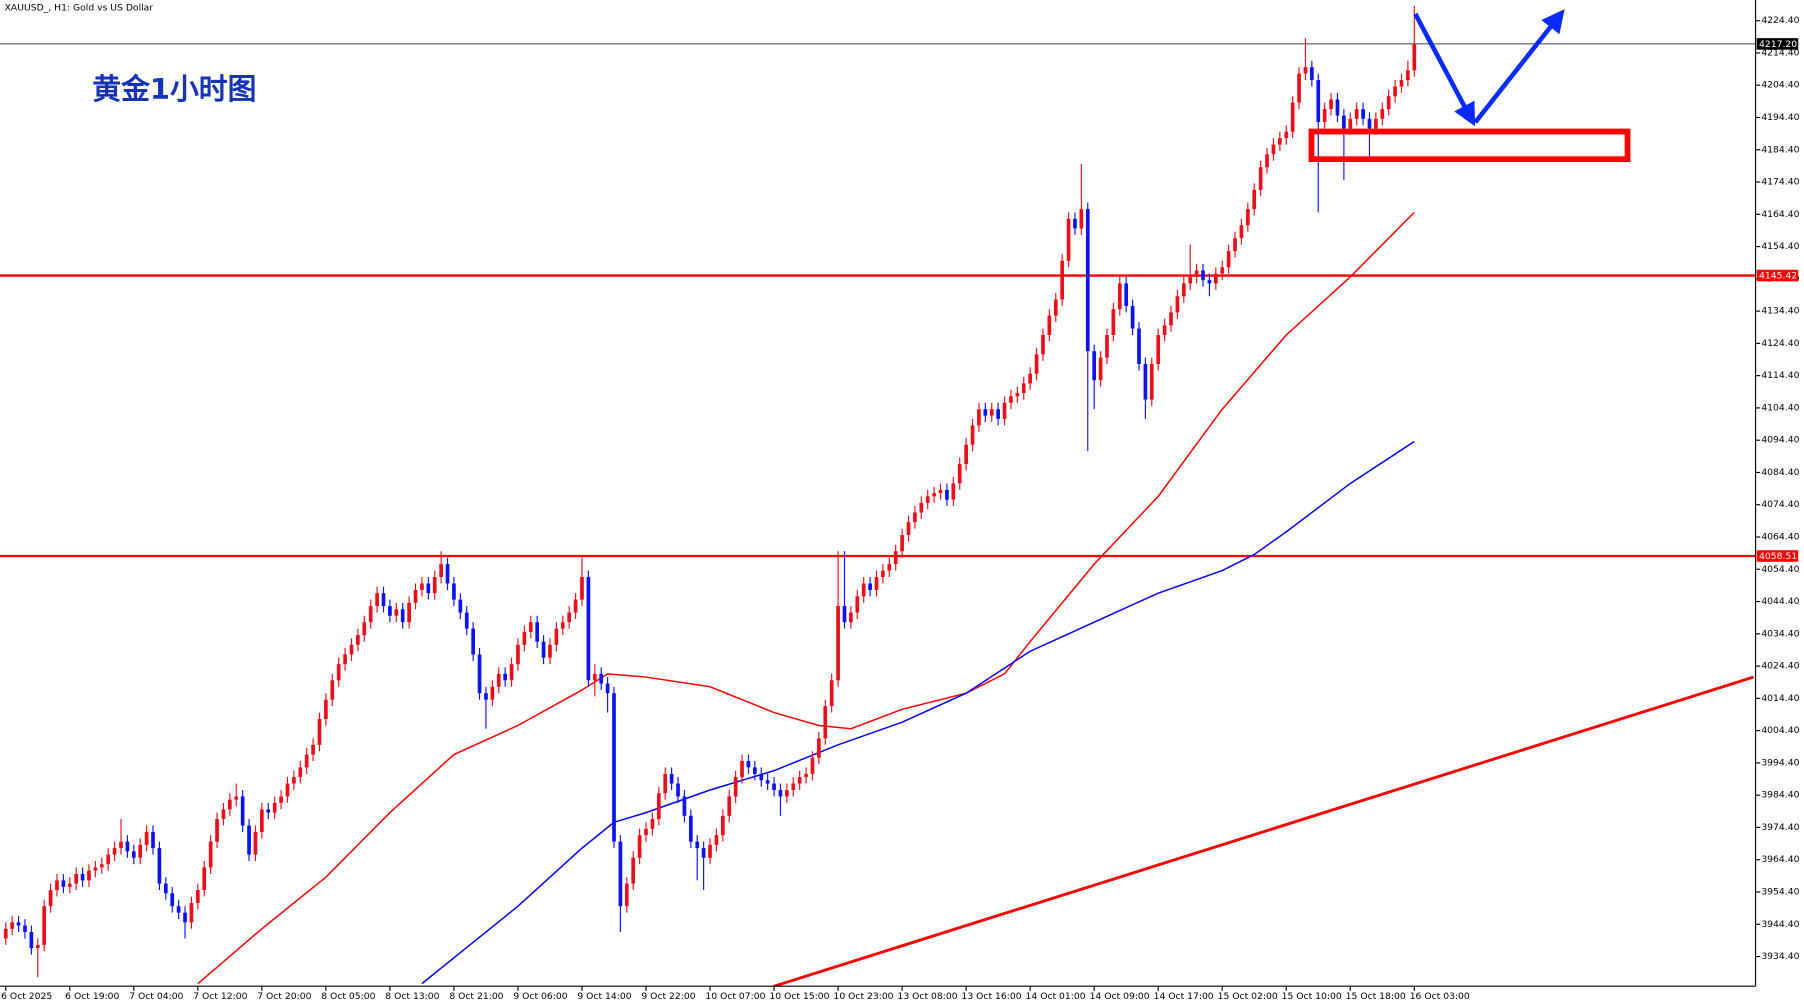 The image size is (1804, 1007). What do you see at coordinates (1778, 556) in the screenshot?
I see `price-level-label: 4058.51` at bounding box center [1778, 556].